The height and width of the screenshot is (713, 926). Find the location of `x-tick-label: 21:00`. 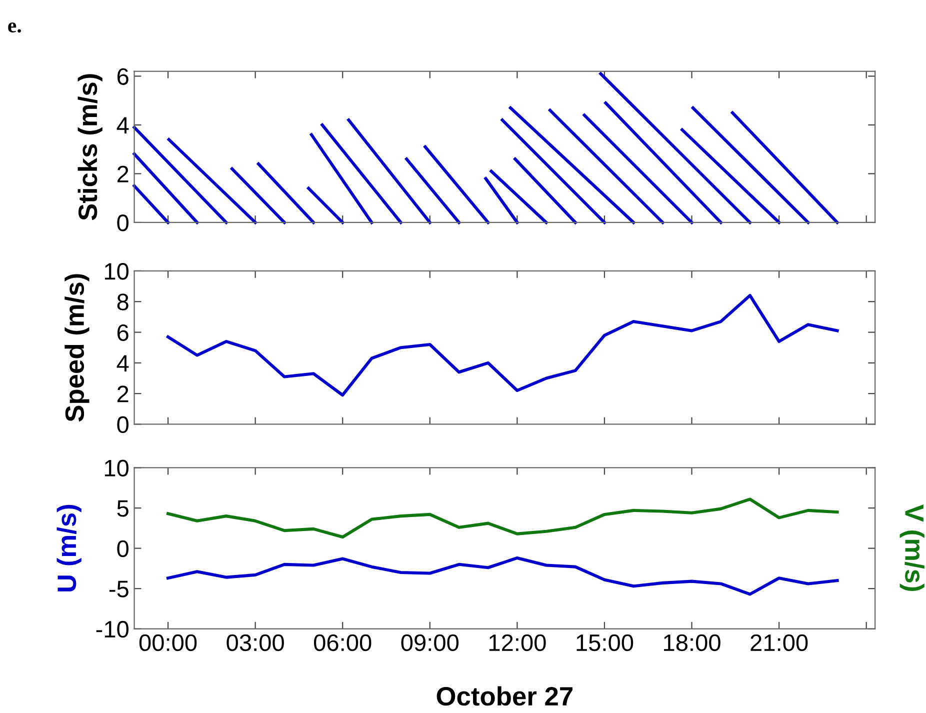

x-tick-label: 21:00 is located at coordinates (779, 643).